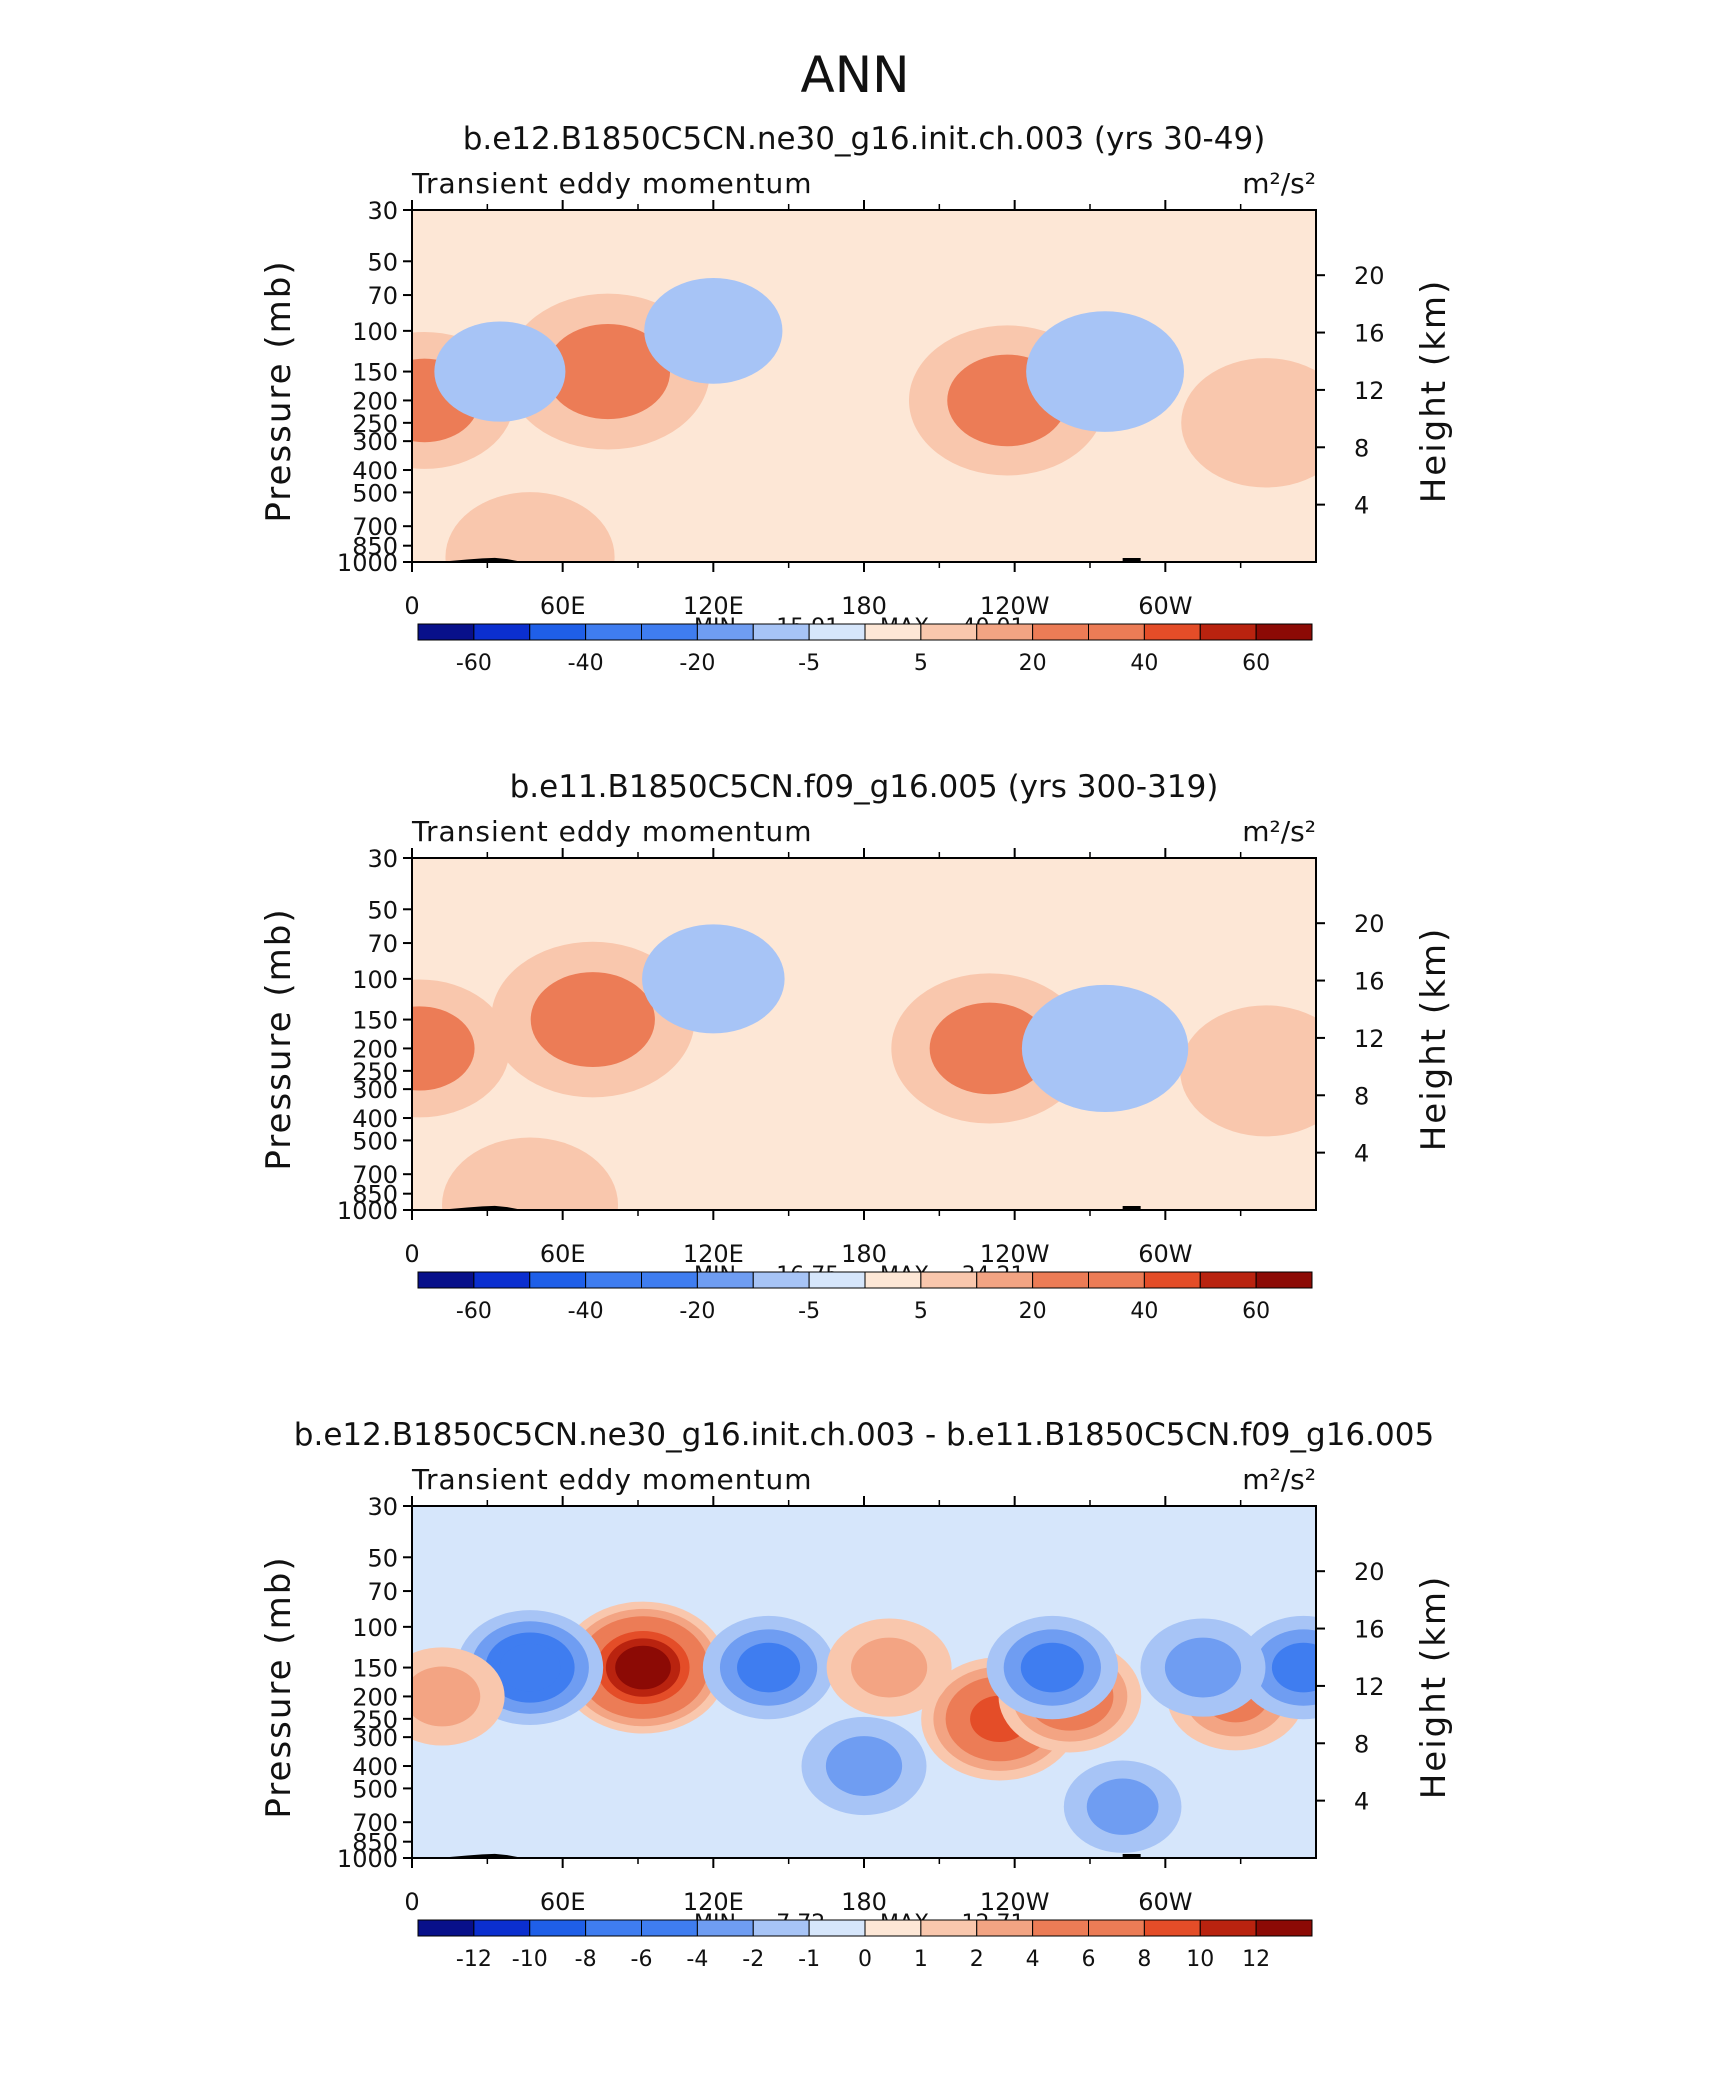 The height and width of the screenshot is (2074, 1710). What do you see at coordinates (921, 1959) in the screenshot?
I see `colorbar-label: 1` at bounding box center [921, 1959].